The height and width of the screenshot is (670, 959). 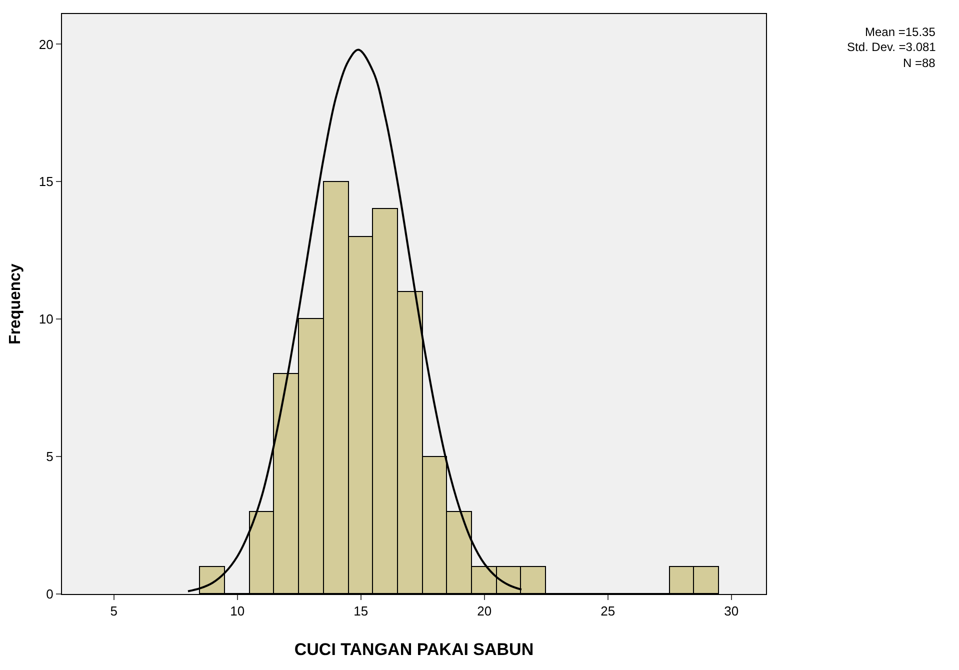 What do you see at coordinates (608, 611) in the screenshot?
I see `x-tick-label: 25` at bounding box center [608, 611].